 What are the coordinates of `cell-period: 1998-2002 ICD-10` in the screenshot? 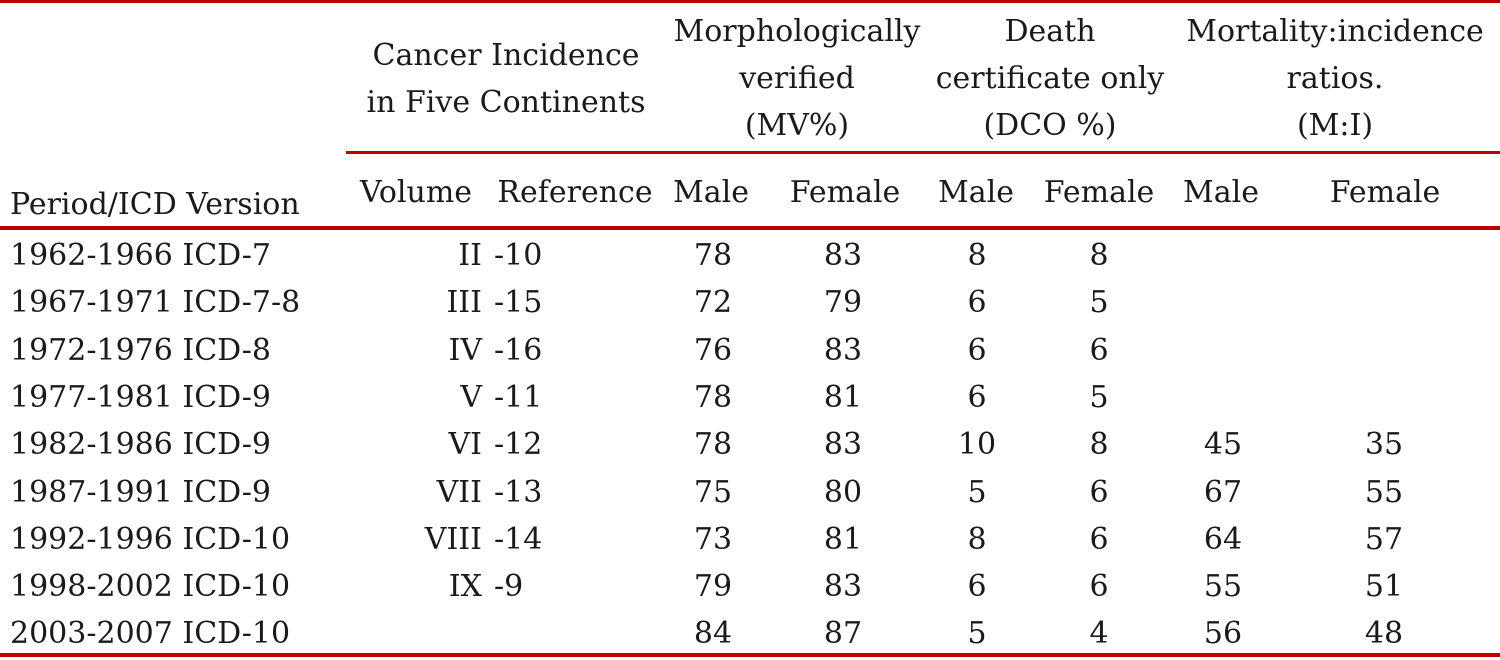 It's located at (150, 587).